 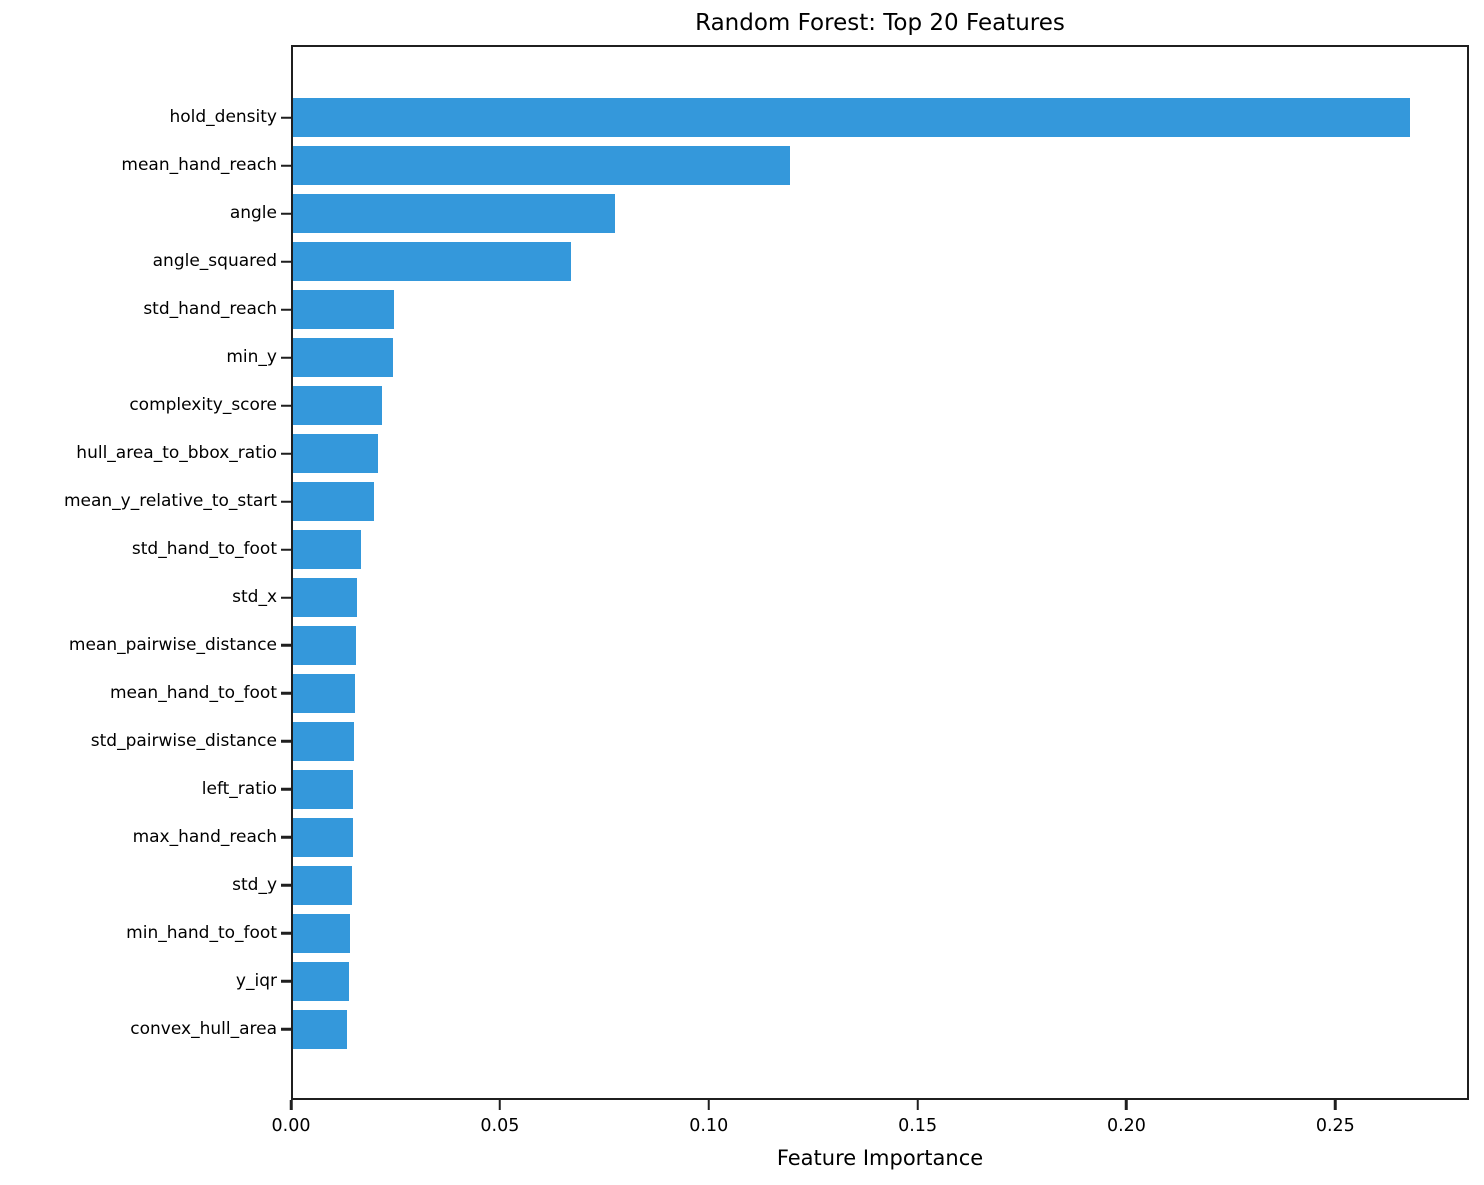 I want to click on y-category-label: min_hand_to_foot, so click(x=201, y=932).